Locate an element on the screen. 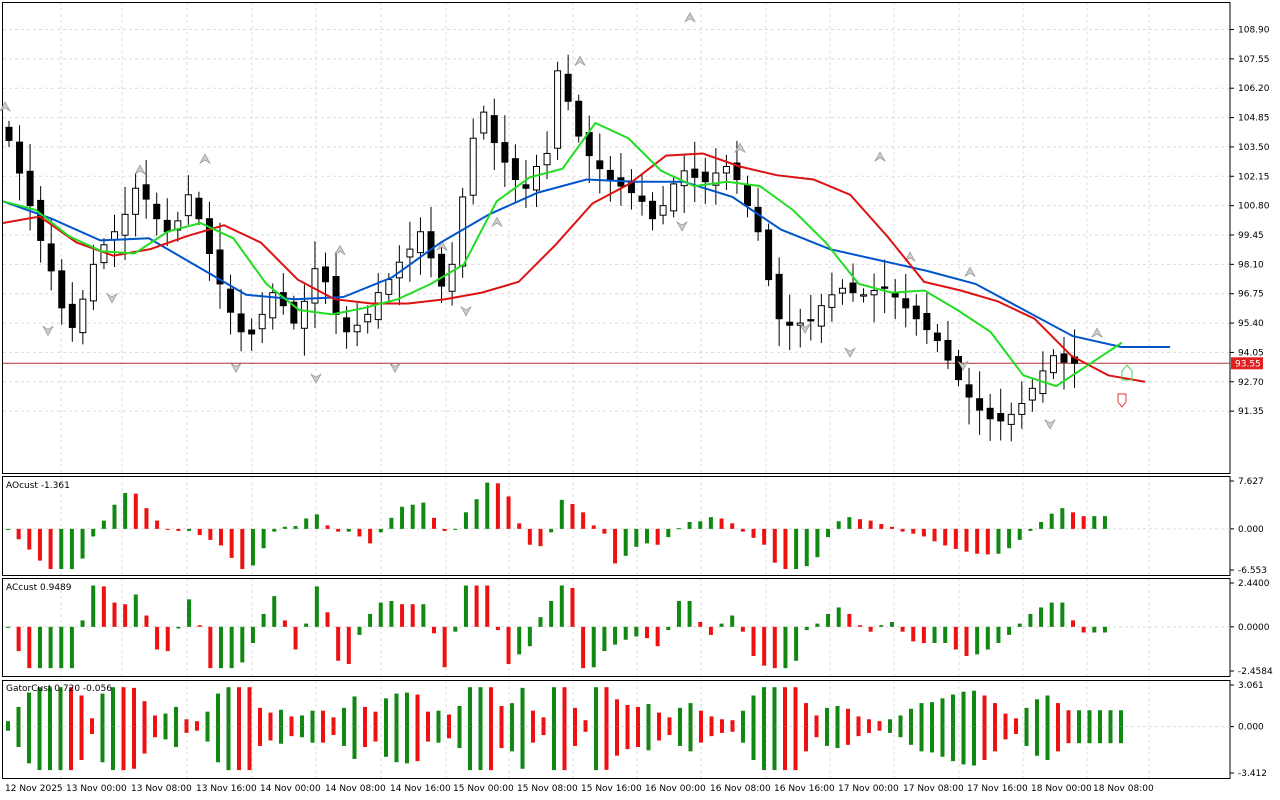  osc-tick-label: 0.0000 is located at coordinates (1254, 628).